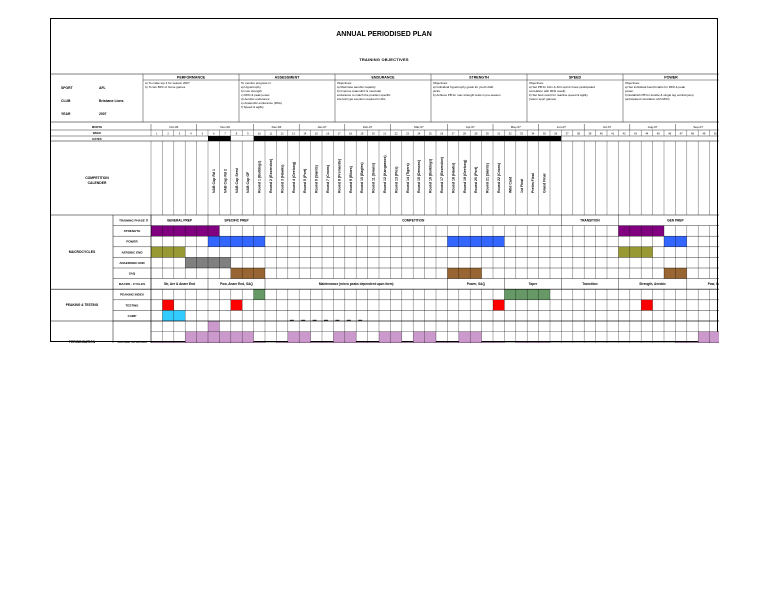  I want to click on week-number: 3, so click(180, 133).